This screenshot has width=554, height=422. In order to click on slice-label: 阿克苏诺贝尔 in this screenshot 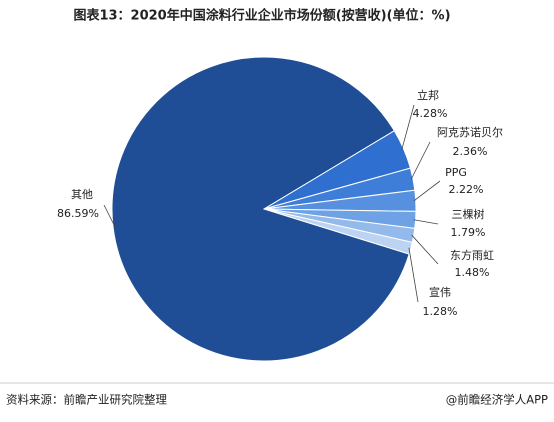, I will do `click(470, 132)`.